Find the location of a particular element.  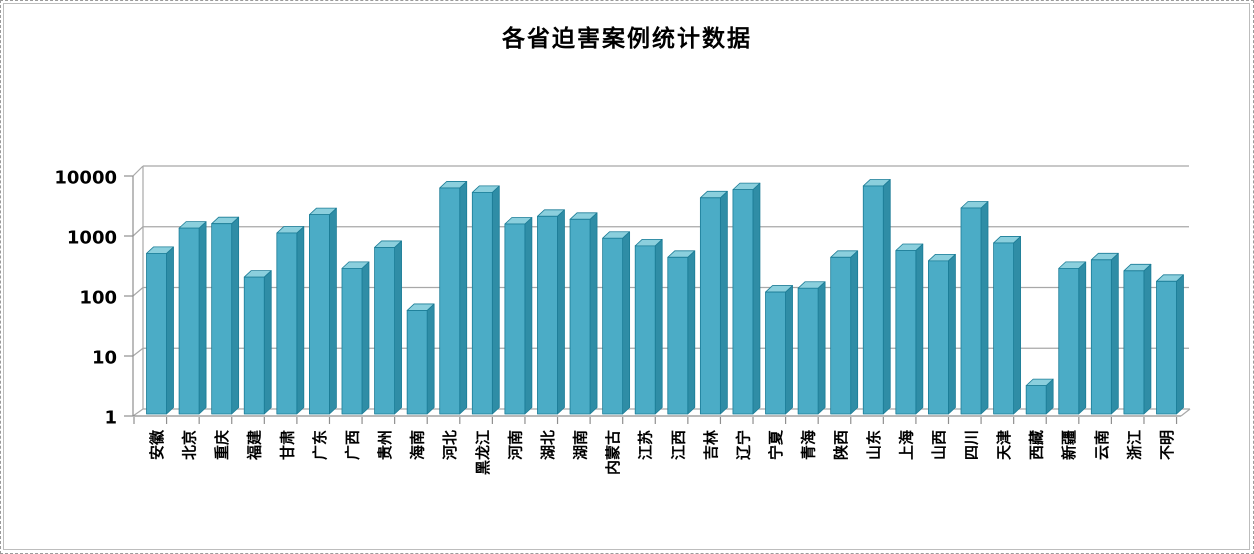

x-category-label: 西藏 is located at coordinates (1037, 445).